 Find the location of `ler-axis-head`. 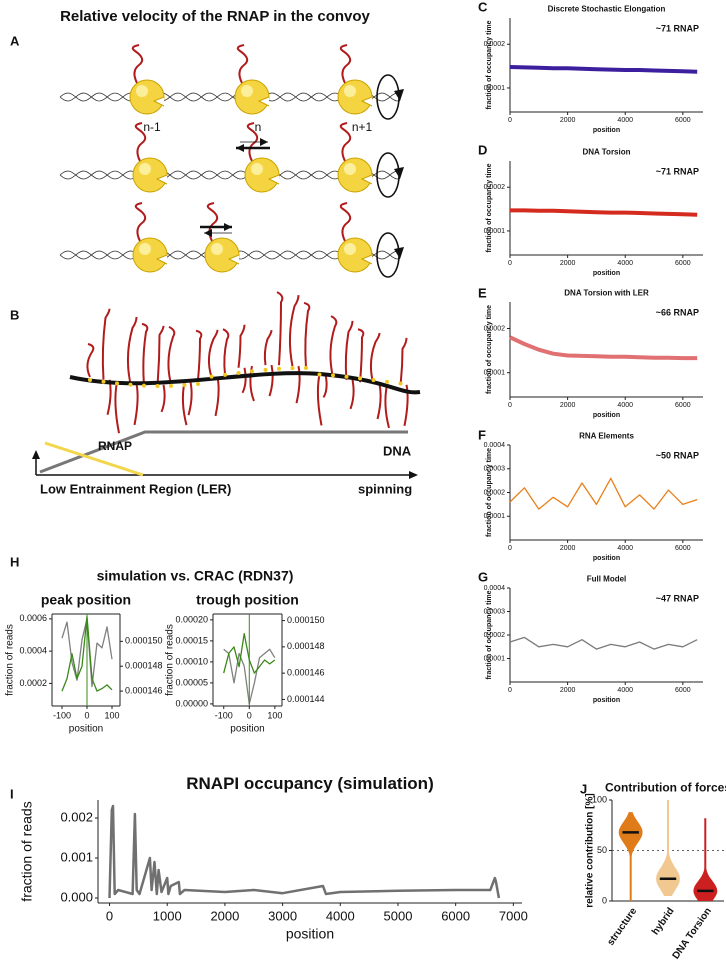

ler-axis-head is located at coordinates (36, 454).